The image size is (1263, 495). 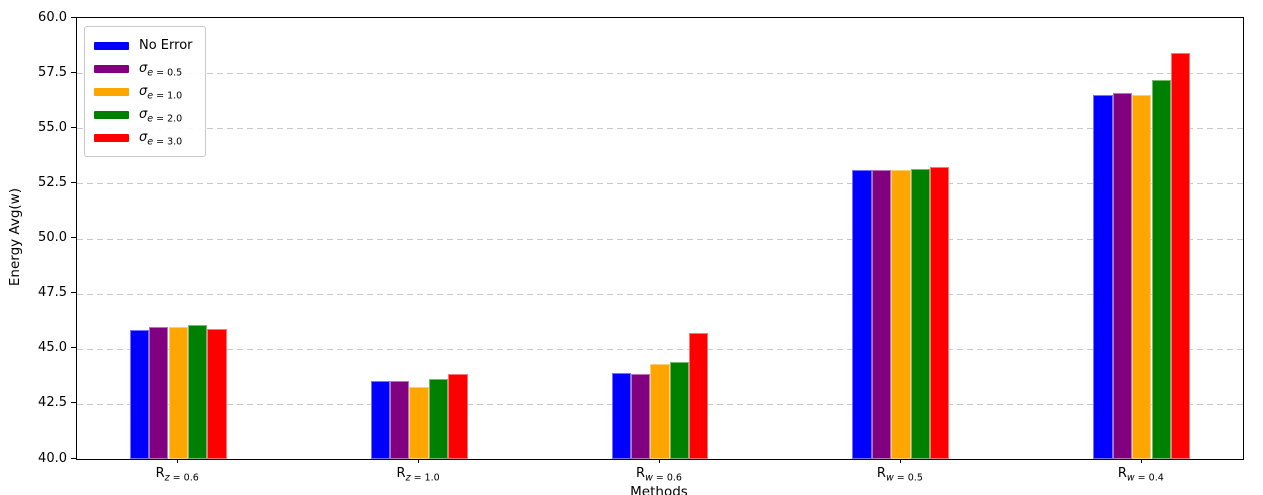 What do you see at coordinates (458, 416) in the screenshot?
I see `bar-series4-cat1` at bounding box center [458, 416].